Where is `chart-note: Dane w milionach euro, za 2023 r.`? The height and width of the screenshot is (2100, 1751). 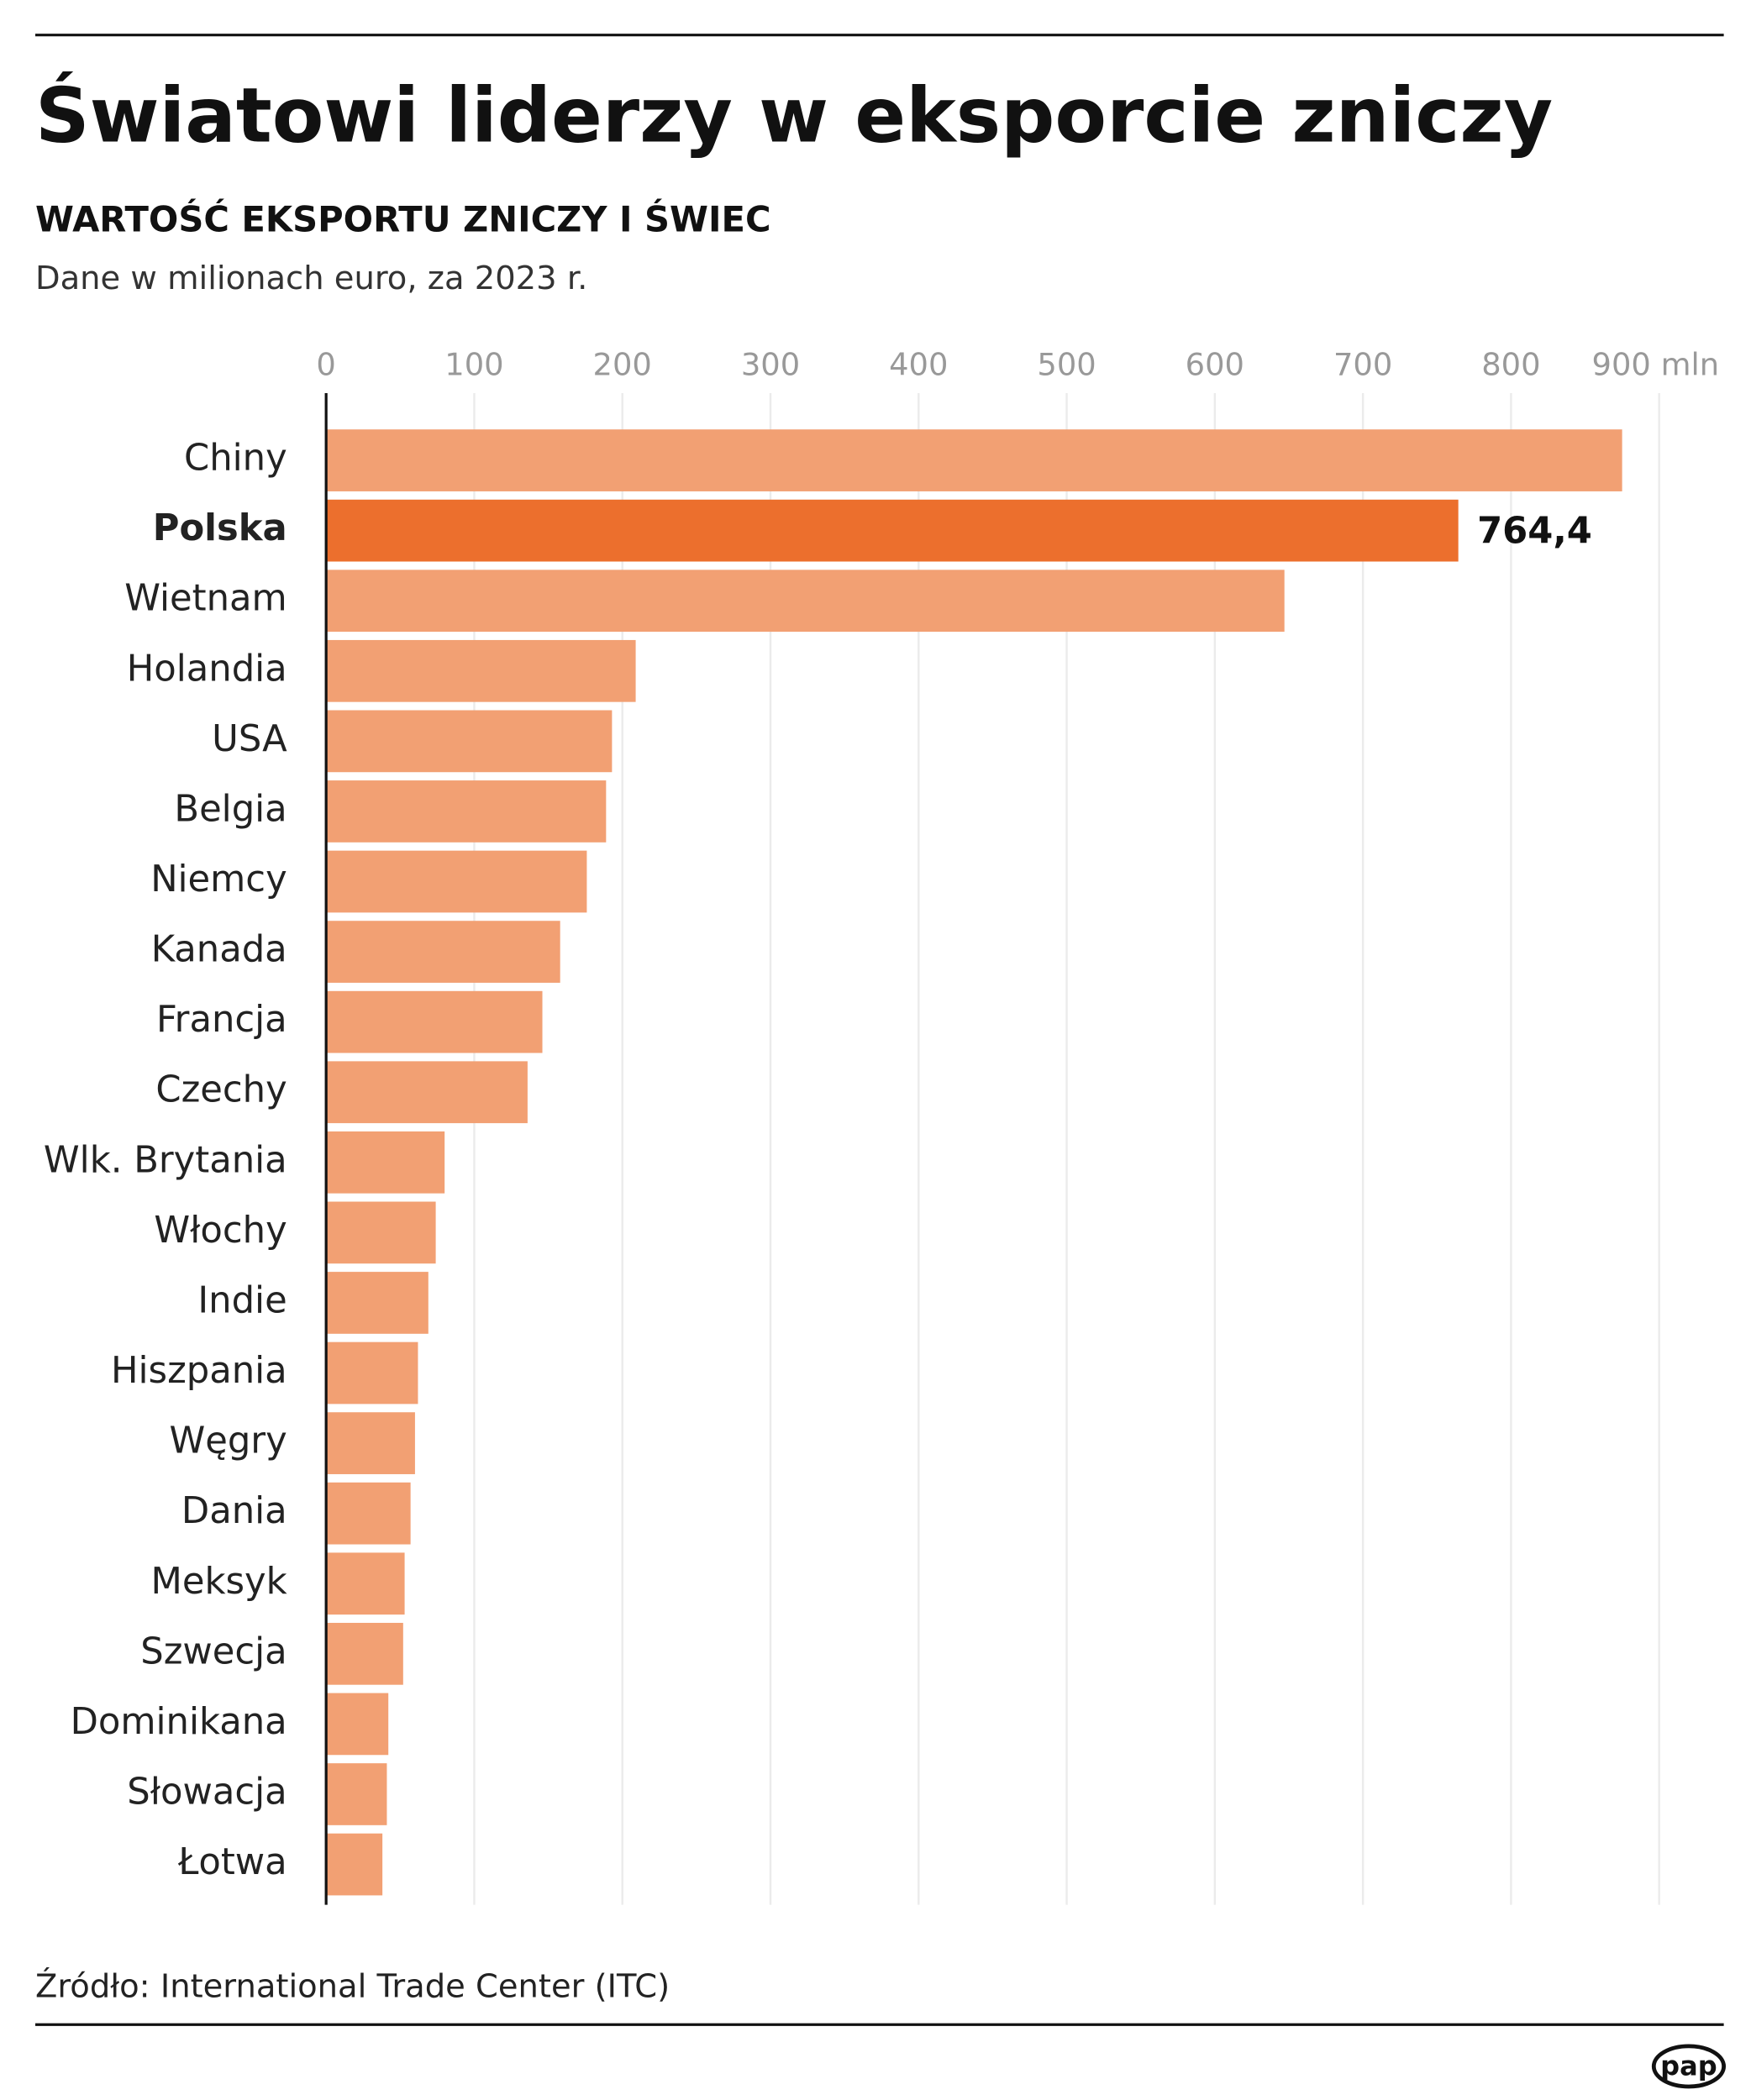
chart-note: Dane w milionach euro, za 2023 r. is located at coordinates (311, 278).